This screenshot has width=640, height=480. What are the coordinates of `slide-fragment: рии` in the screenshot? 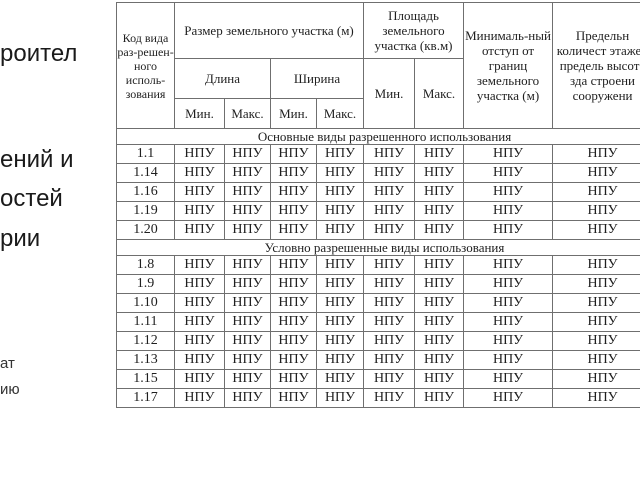 It's located at (20, 238).